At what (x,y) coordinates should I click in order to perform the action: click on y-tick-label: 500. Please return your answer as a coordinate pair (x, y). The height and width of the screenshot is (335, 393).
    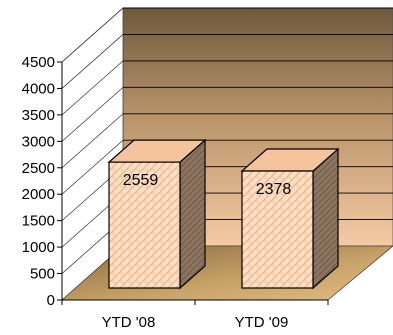
    Looking at the image, I should click on (42, 274).